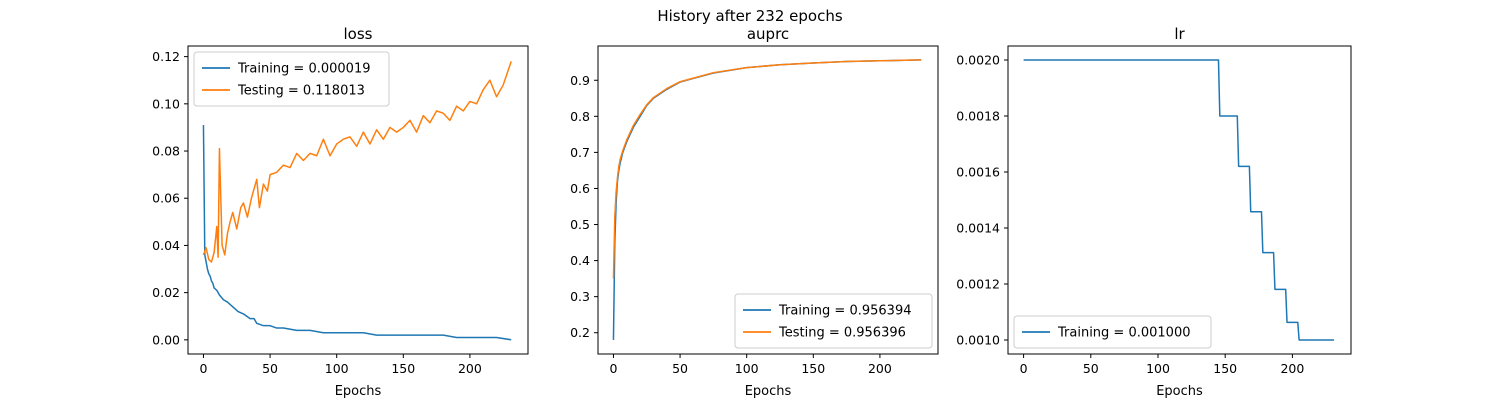 The width and height of the screenshot is (1500, 400). I want to click on legend: Training = 0.000019 Testing = 0.118013, so click(291, 79).